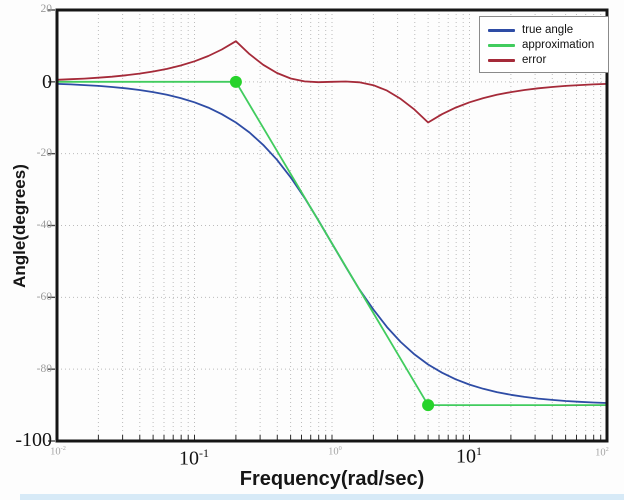 This screenshot has width=624, height=500. Describe the element at coordinates (558, 45) in the screenshot. I see `legend-label: approximation` at that location.